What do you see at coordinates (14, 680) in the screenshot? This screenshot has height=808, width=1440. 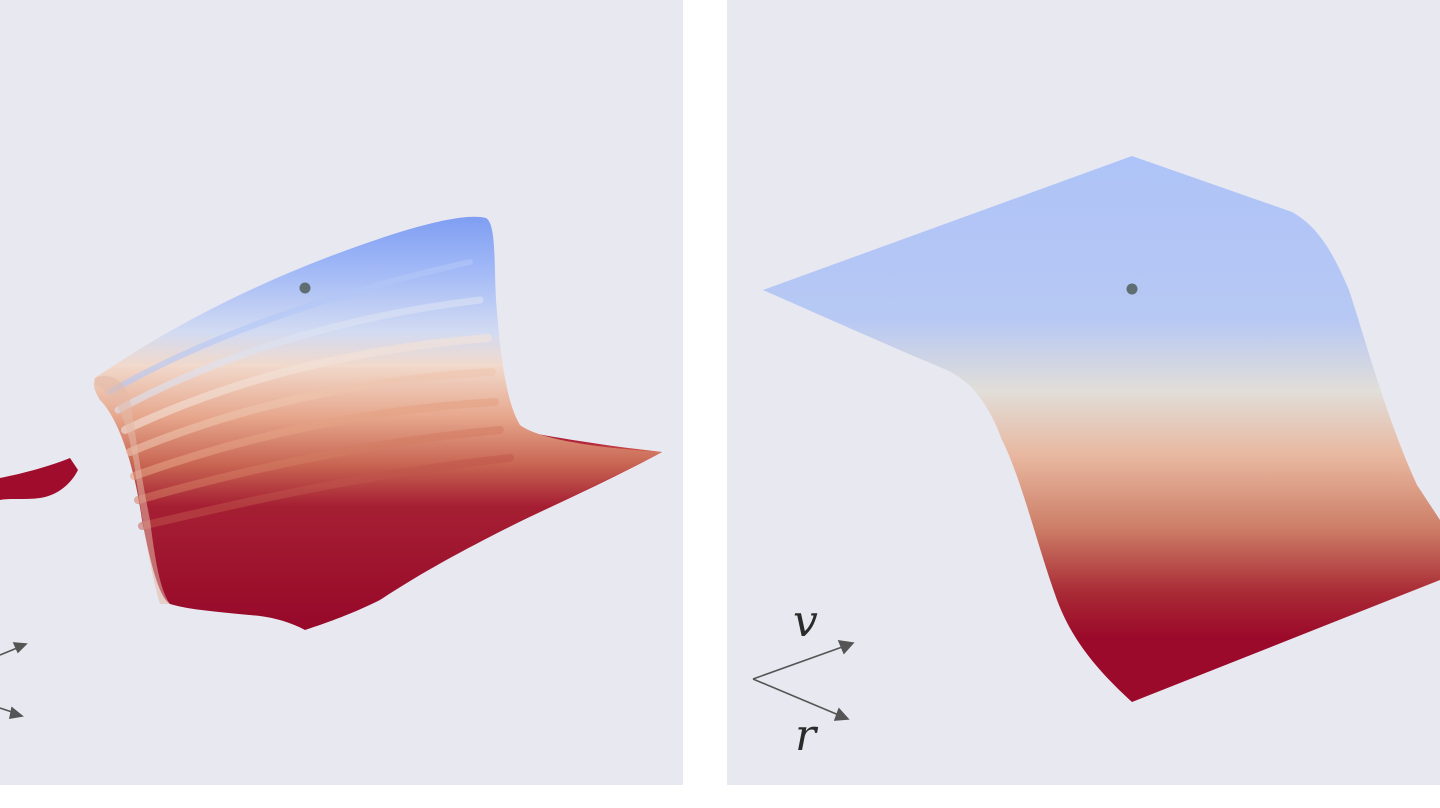 I see `left-axis-arrows` at bounding box center [14, 680].